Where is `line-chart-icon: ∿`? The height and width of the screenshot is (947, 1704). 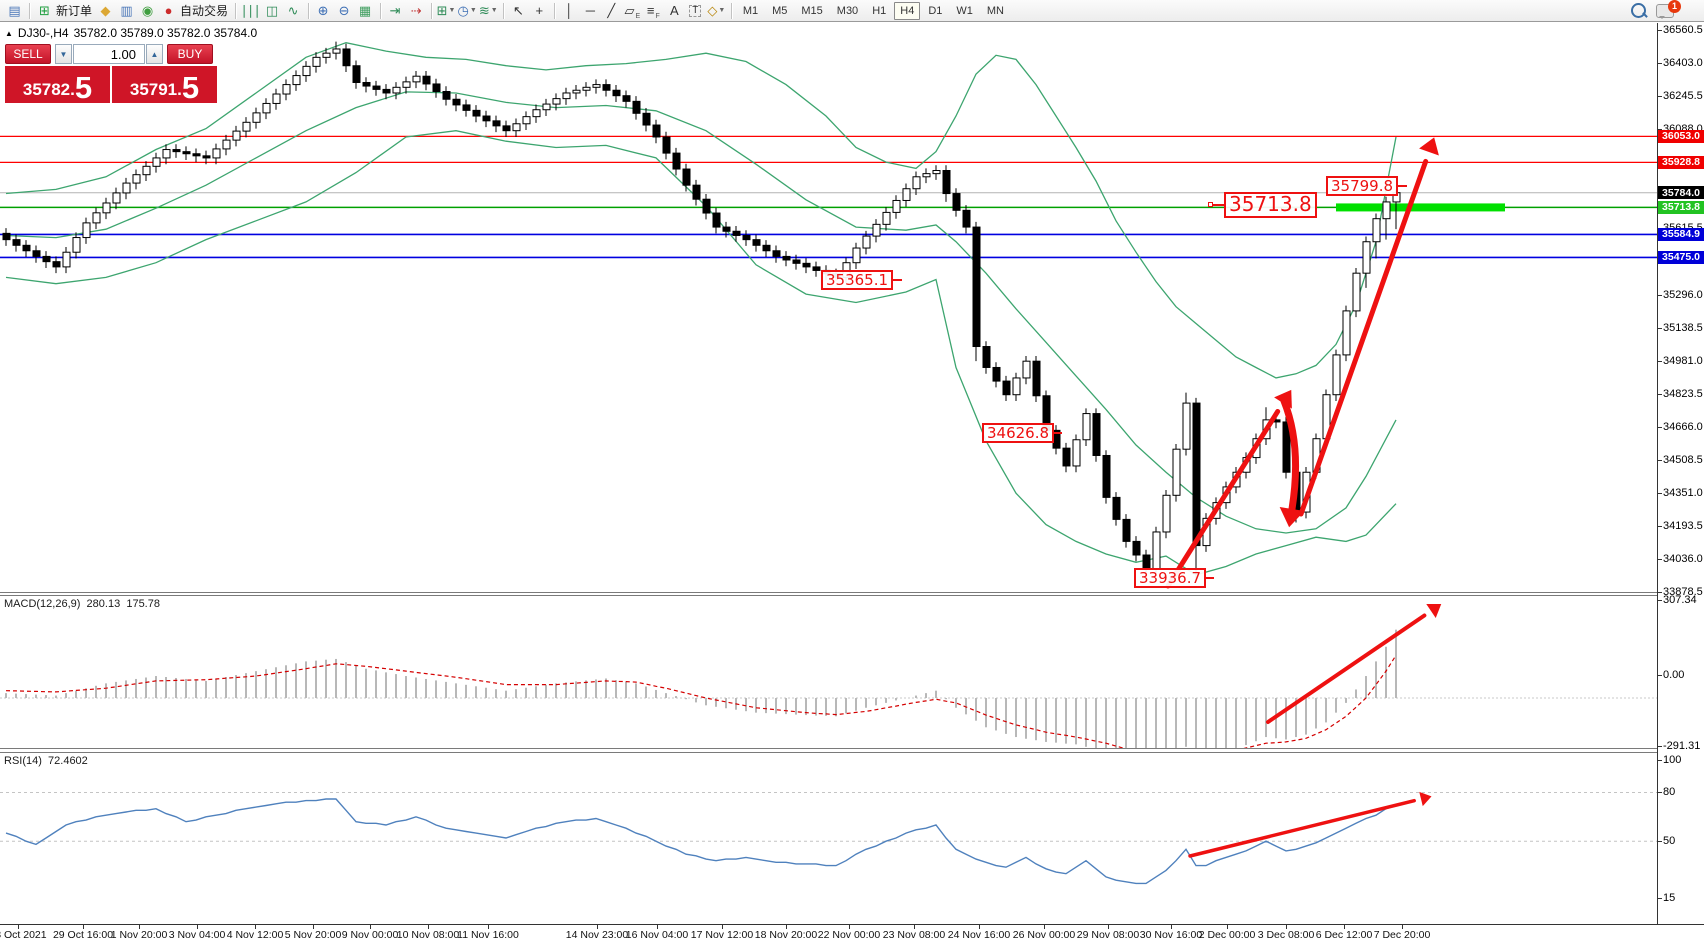
line-chart-icon: ∿ is located at coordinates (293, 10).